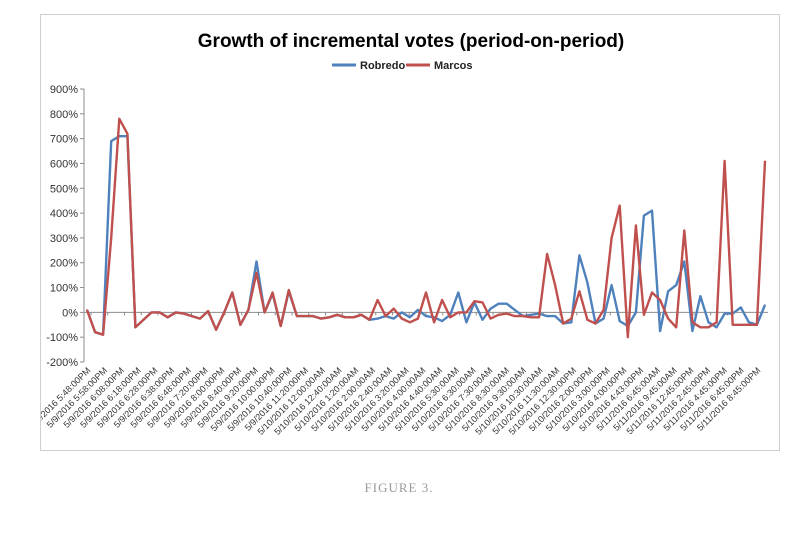  What do you see at coordinates (383, 66) in the screenshot?
I see `legend-robredo-label: Robredo` at bounding box center [383, 66].